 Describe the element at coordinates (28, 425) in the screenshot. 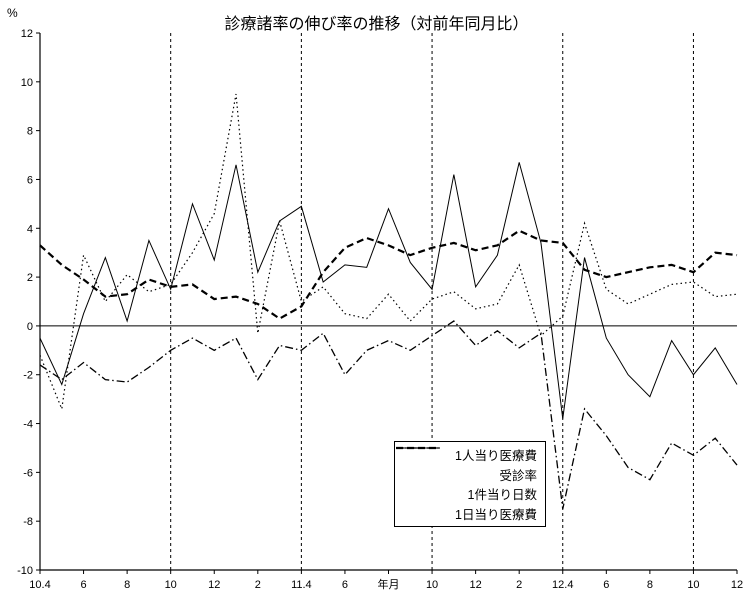

I see `y-tick-label: -4` at that location.